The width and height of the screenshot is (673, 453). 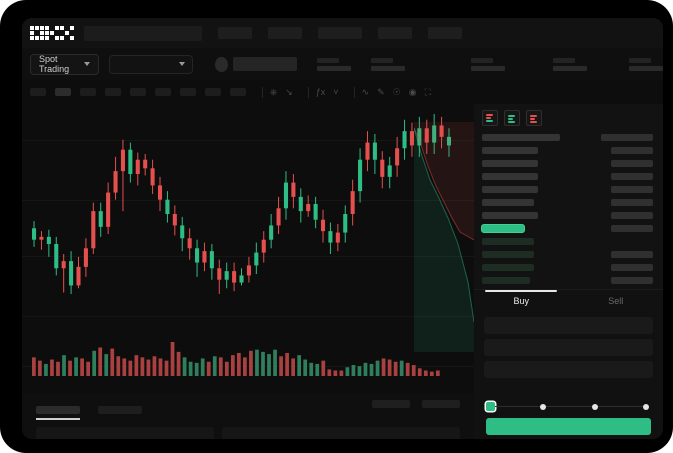 What do you see at coordinates (521, 301) in the screenshot?
I see `tab-buy: Buy` at bounding box center [521, 301].